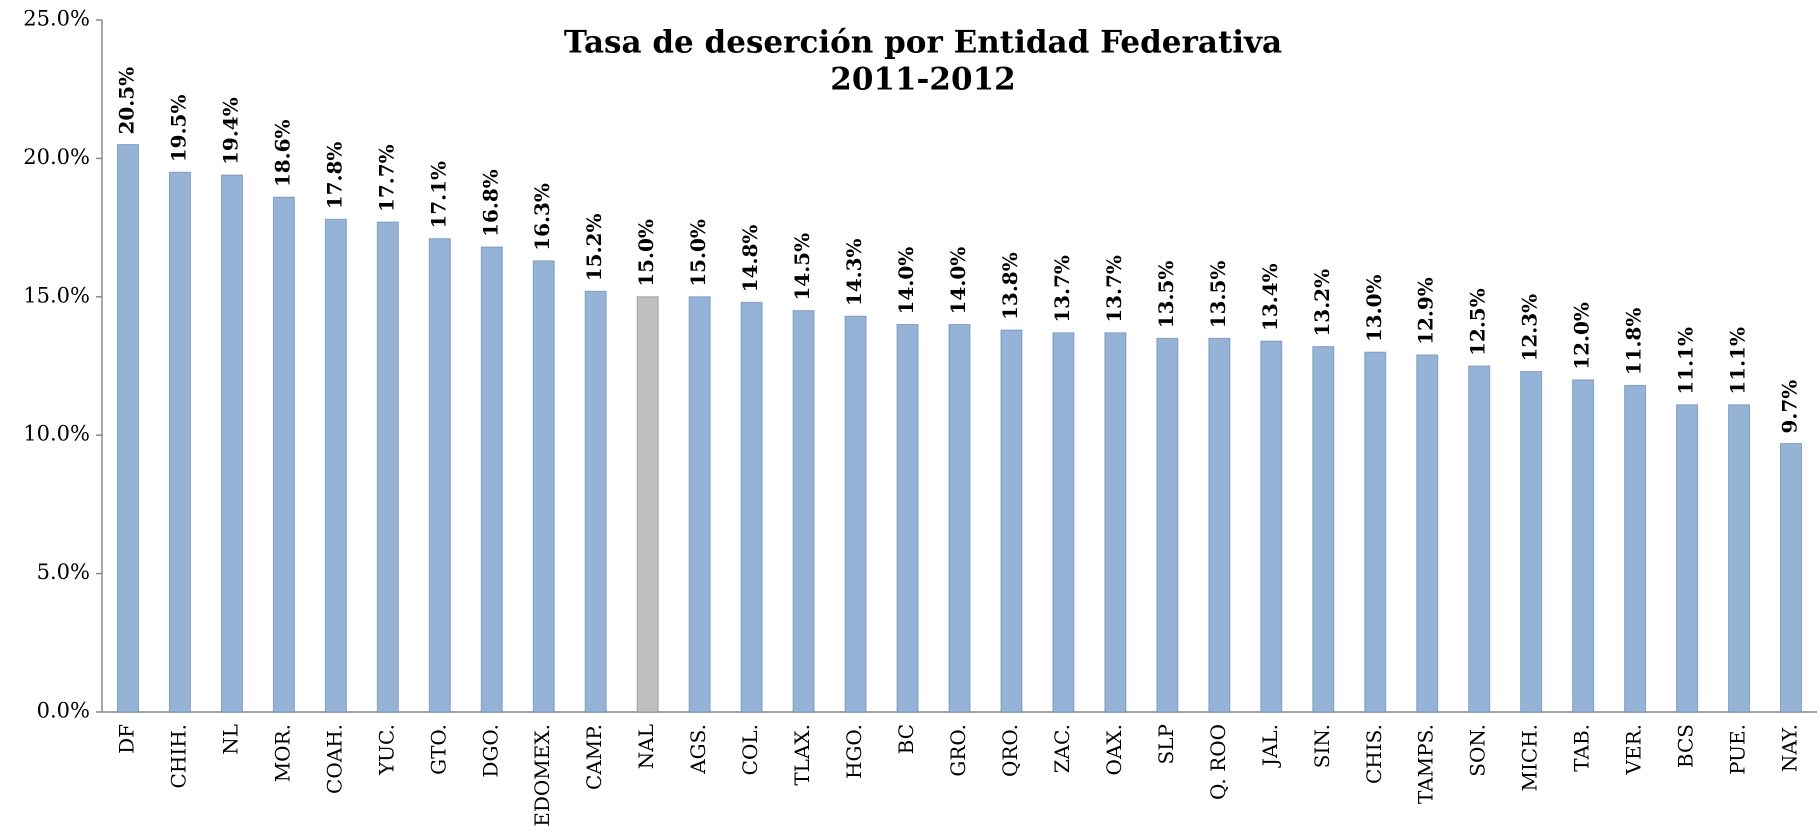 This screenshot has height=839, width=1820. I want to click on x-tick-label: CHIH., so click(178, 756).